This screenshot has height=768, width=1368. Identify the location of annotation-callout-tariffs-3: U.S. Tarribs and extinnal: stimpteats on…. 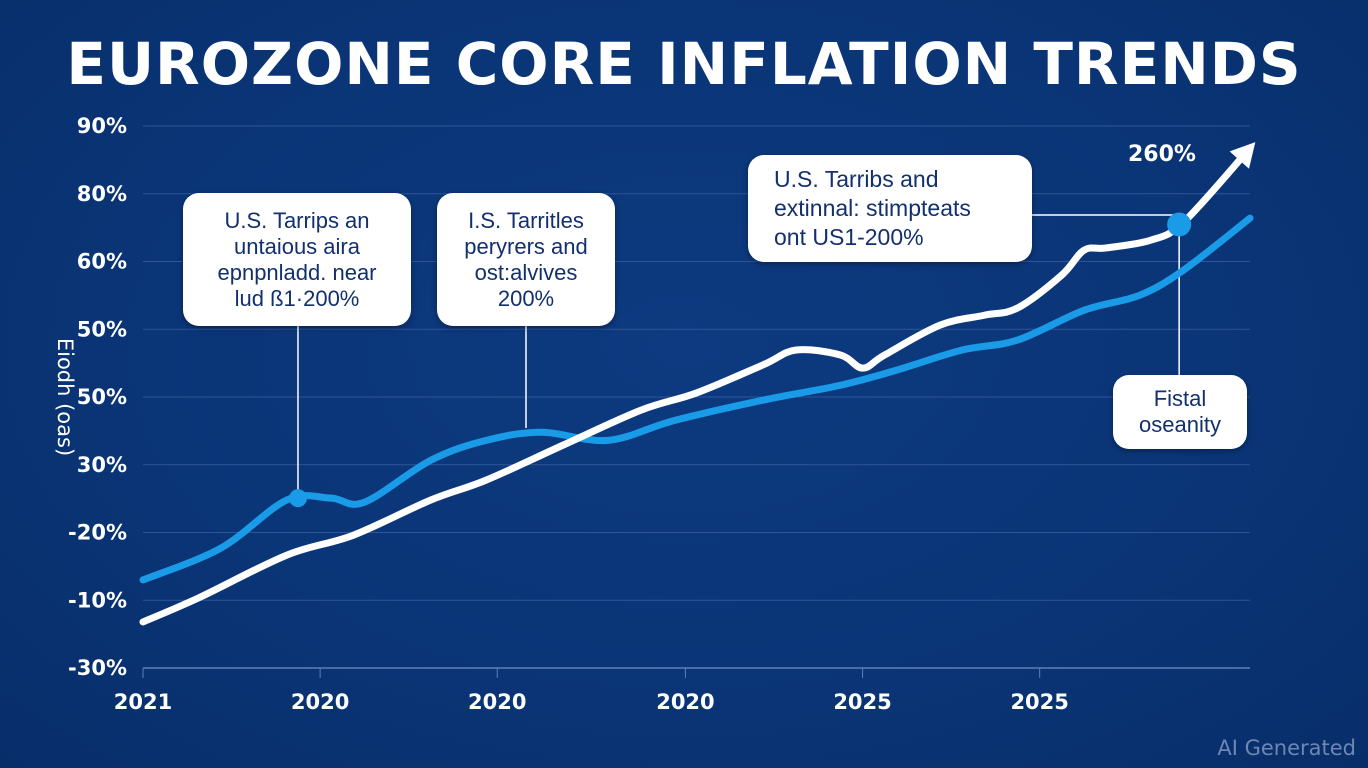
(890, 208).